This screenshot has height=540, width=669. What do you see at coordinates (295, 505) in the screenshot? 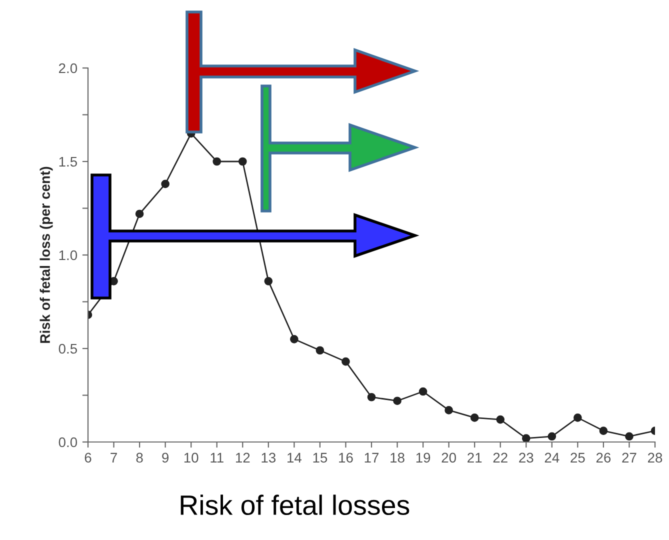
I see `text: Risk of fetal losses` at bounding box center [295, 505].